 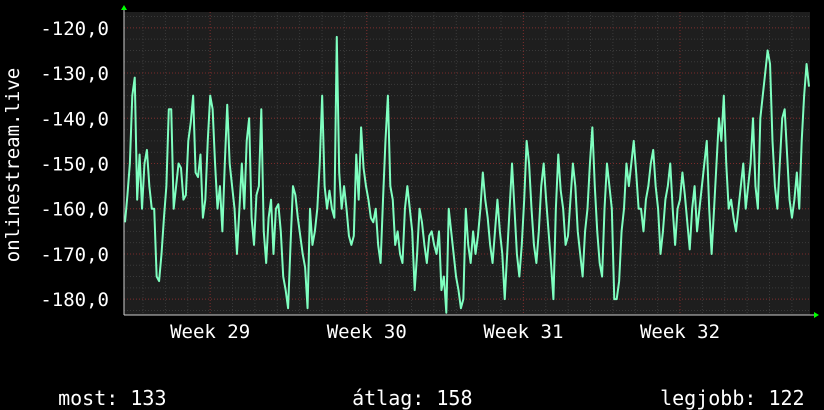 What do you see at coordinates (148, 398) in the screenshot?
I see `current-value: 133` at bounding box center [148, 398].